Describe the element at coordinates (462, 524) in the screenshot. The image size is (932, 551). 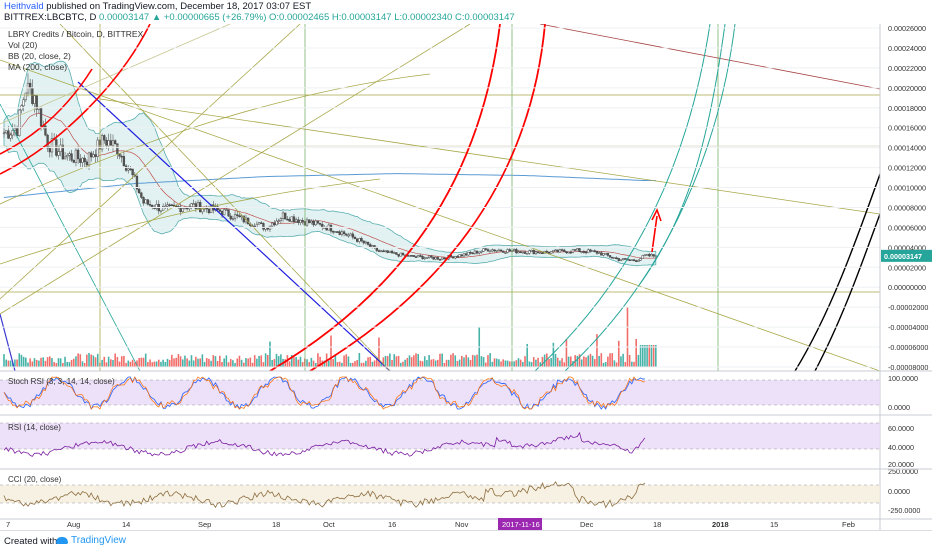
I see `time-tick-label: Nov` at that location.